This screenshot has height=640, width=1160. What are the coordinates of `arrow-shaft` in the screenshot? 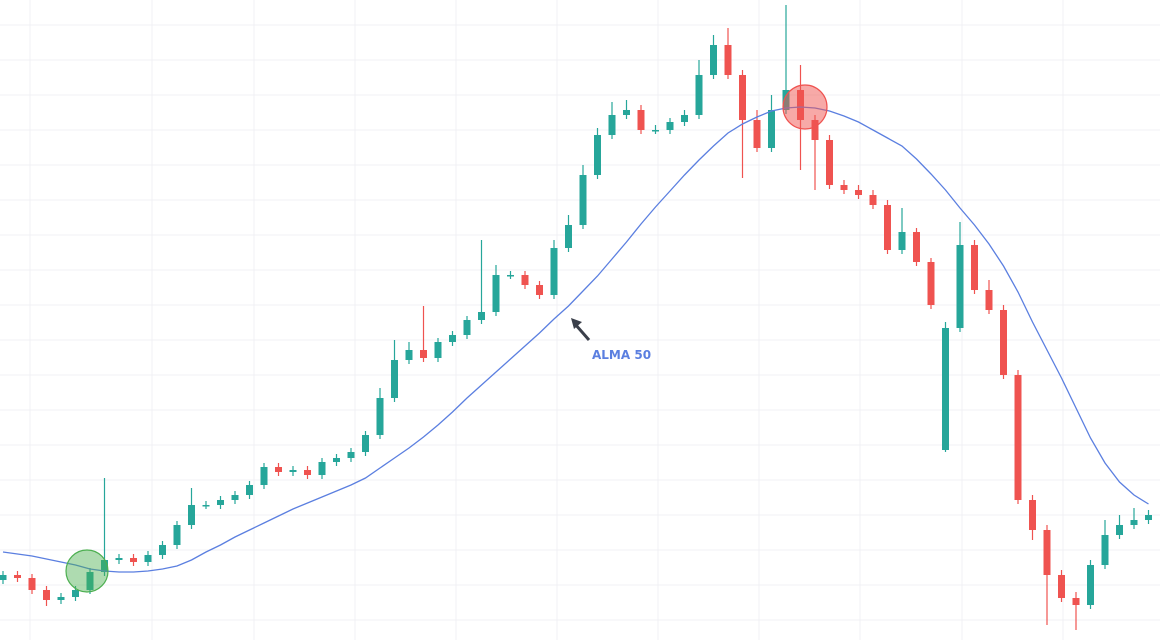 It's located at (582, 332).